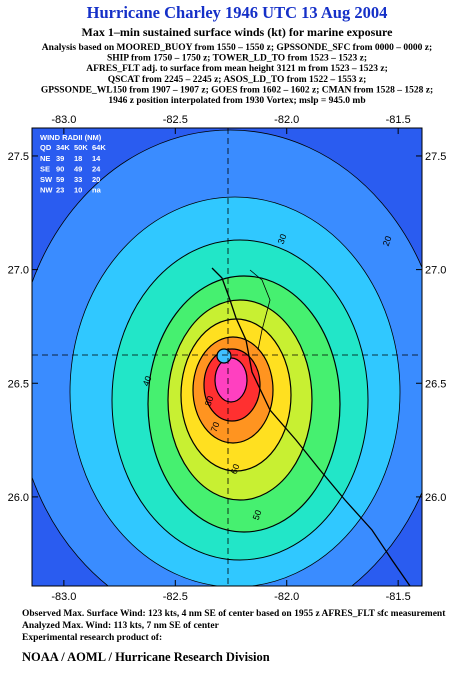  I want to click on table-cell: 23, so click(60, 190).